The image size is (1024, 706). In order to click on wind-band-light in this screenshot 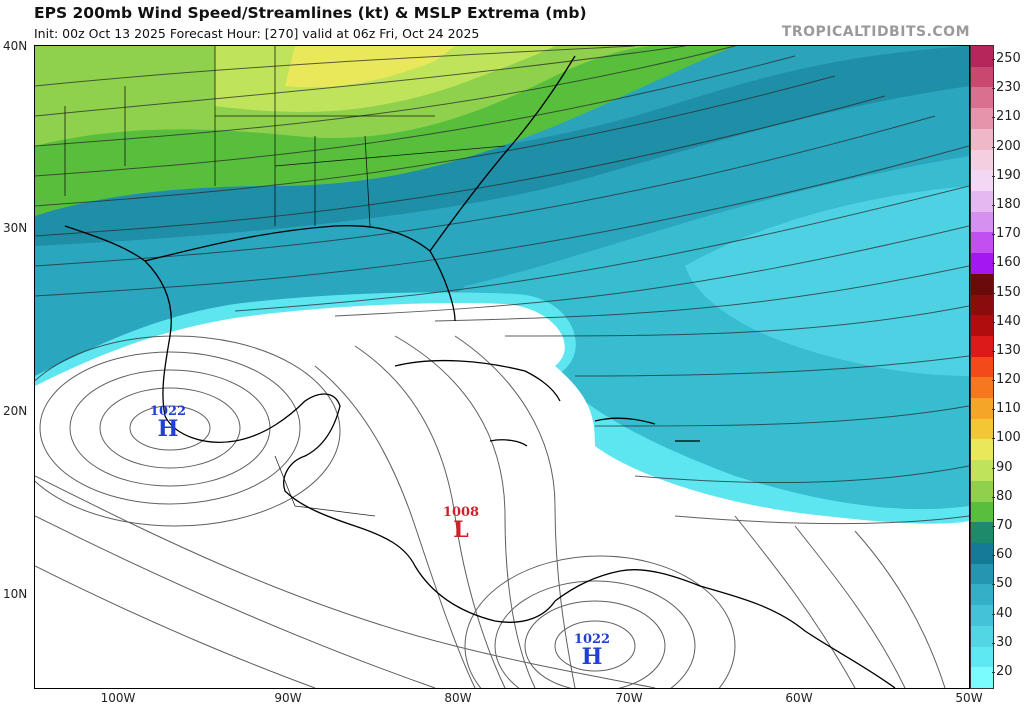, I will do `click(827, 281)`.